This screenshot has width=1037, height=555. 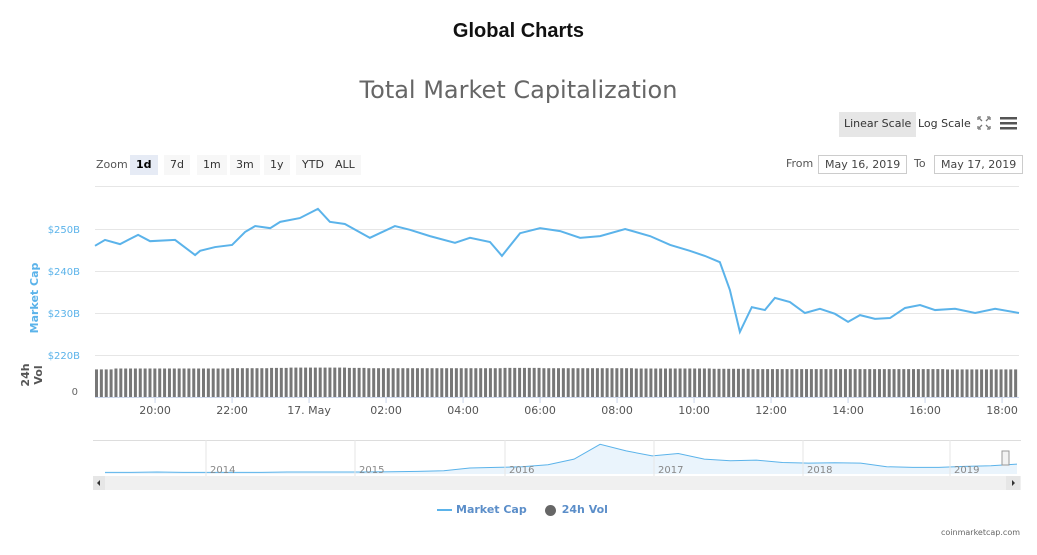 What do you see at coordinates (557, 483) in the screenshot?
I see `scrollbar` at bounding box center [557, 483].